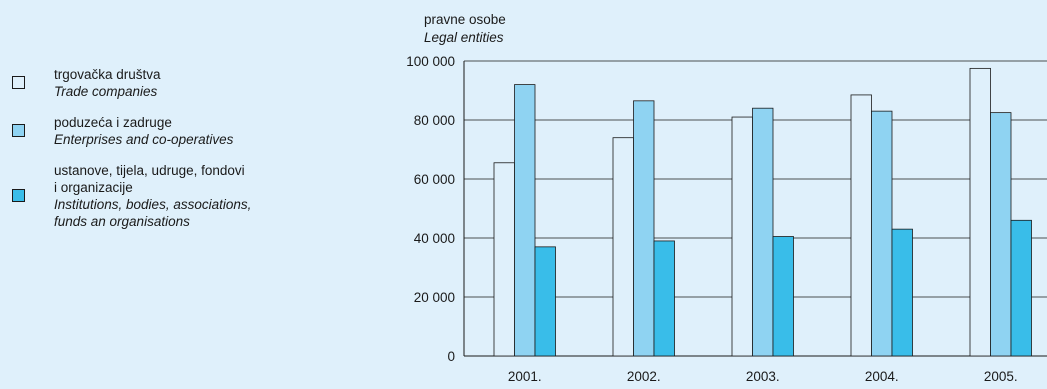 This screenshot has height=389, width=1047. What do you see at coordinates (465, 29) in the screenshot?
I see `unit-label: pravne osobe Legal entities` at bounding box center [465, 29].